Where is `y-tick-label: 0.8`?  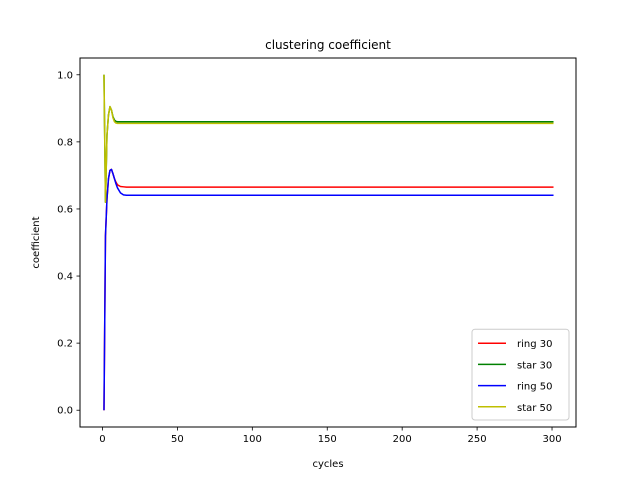
y-tick-label: 0.8 is located at coordinates (65, 142).